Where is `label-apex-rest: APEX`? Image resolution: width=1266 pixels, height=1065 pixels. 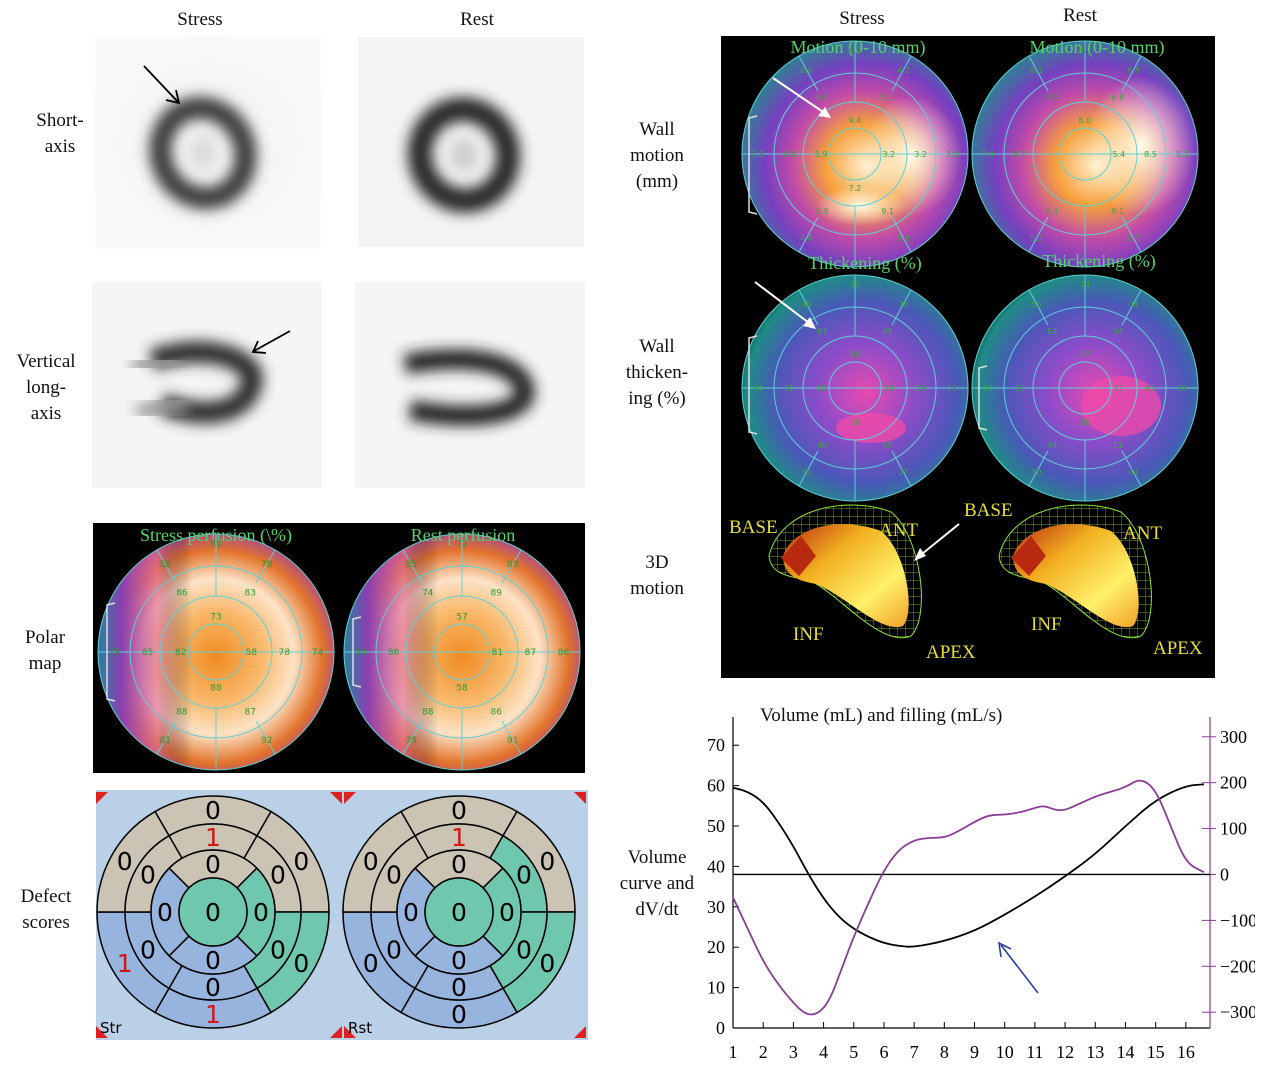 label-apex-rest: APEX is located at coordinates (1178, 648).